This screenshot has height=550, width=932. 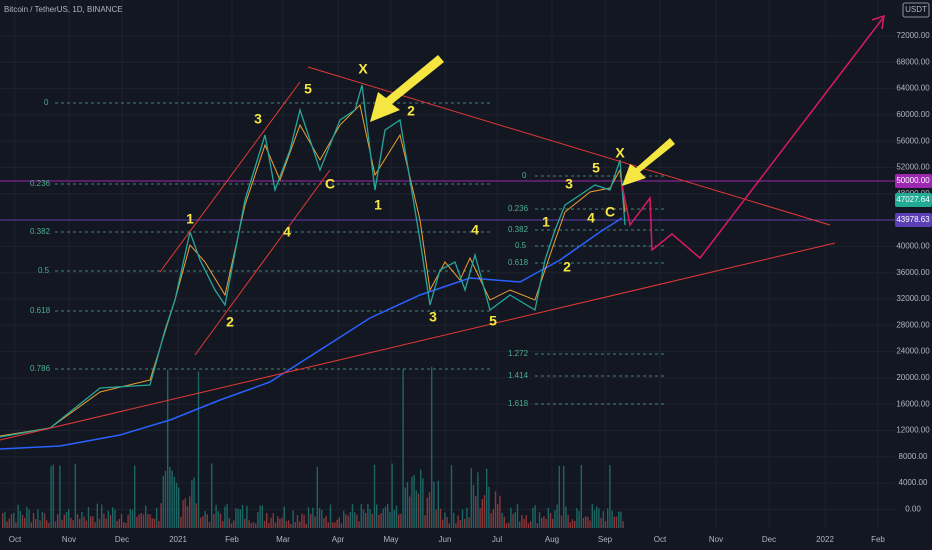 I want to click on fib-label: 0.382, so click(x=518, y=229).